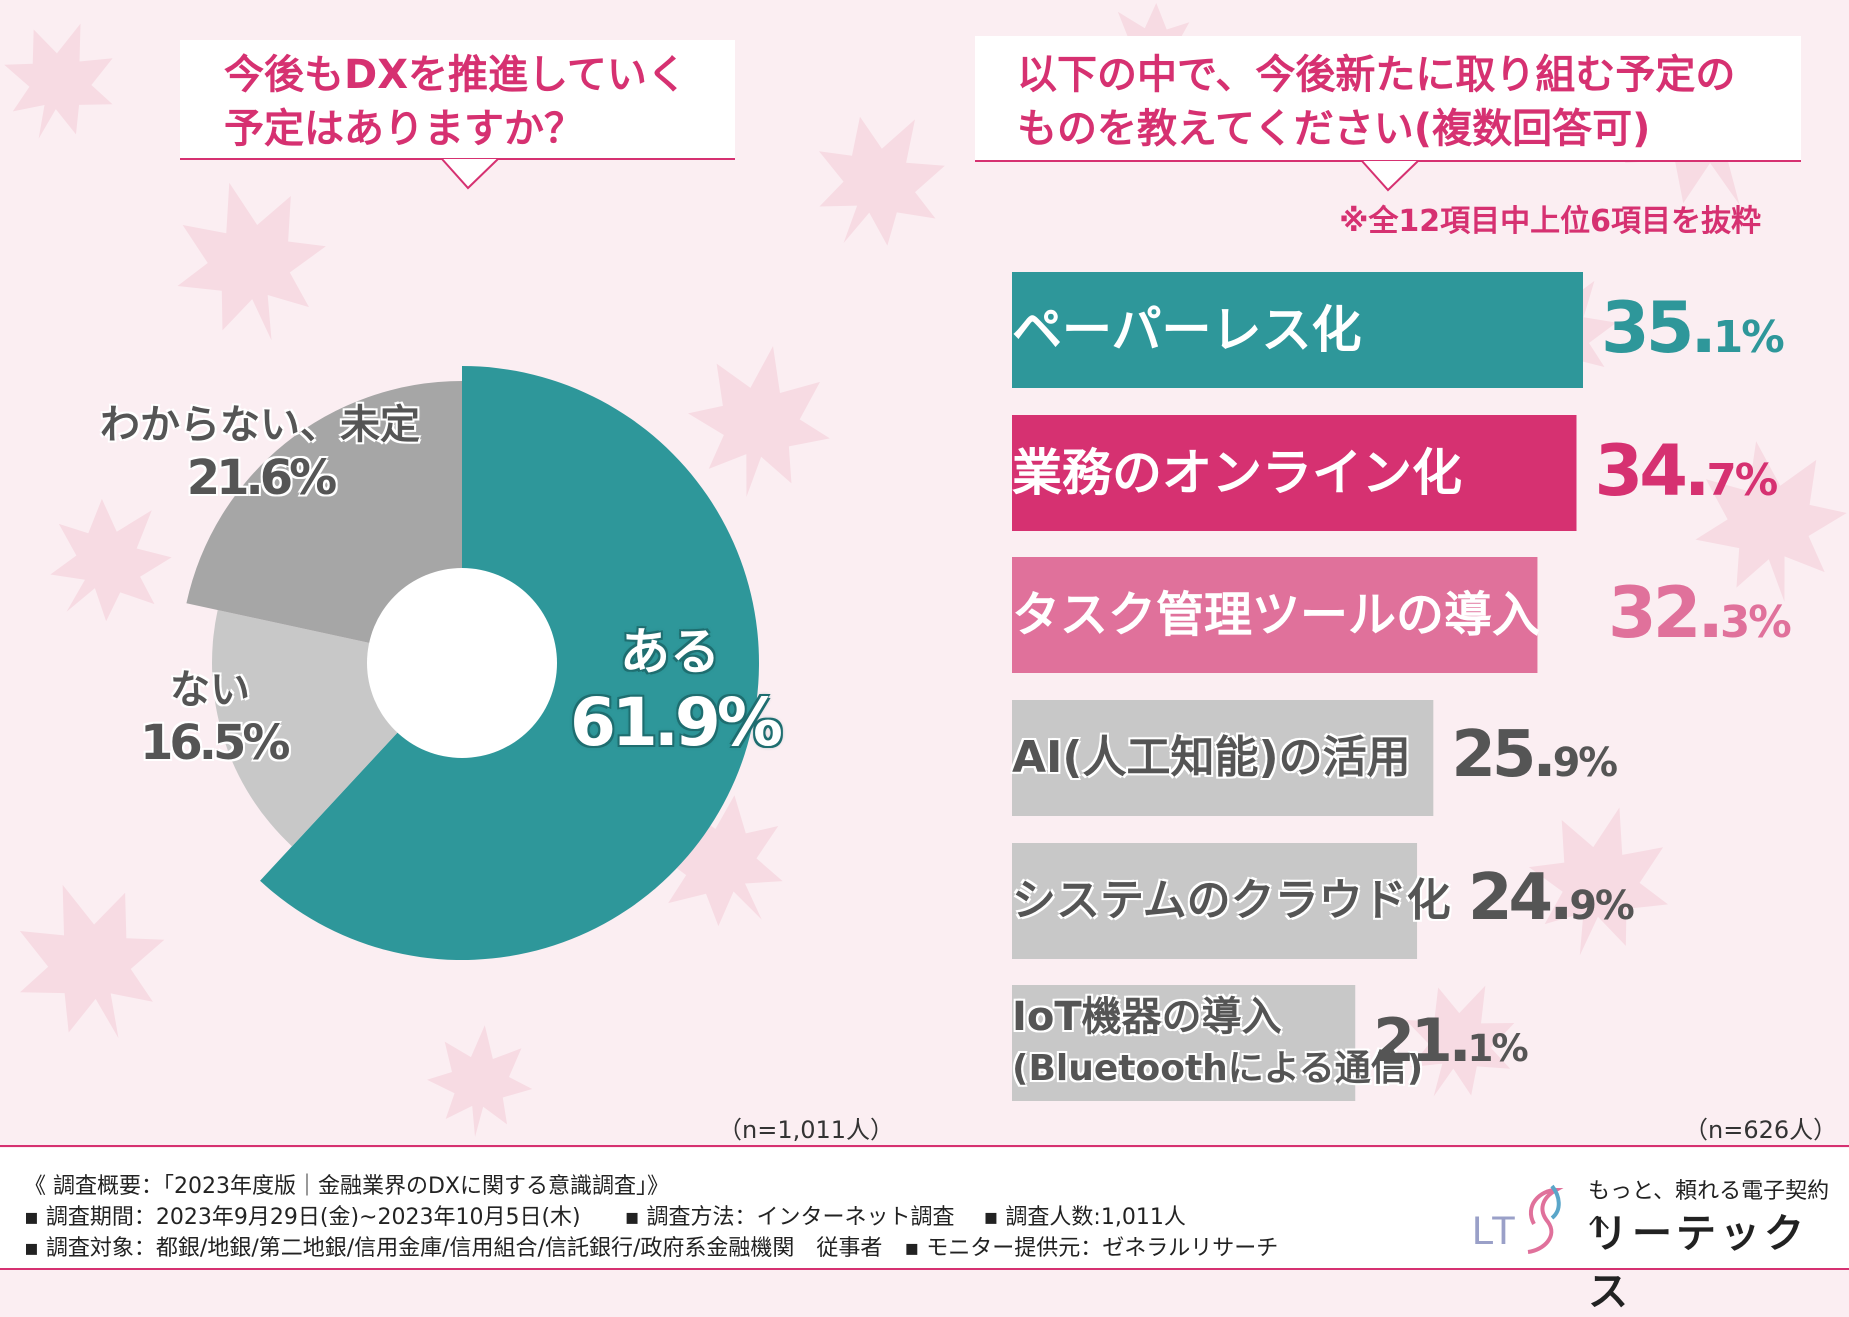 This screenshot has height=1317, width=1849. I want to click on bar-label-1: ペーパーレス化, so click(1187, 330).